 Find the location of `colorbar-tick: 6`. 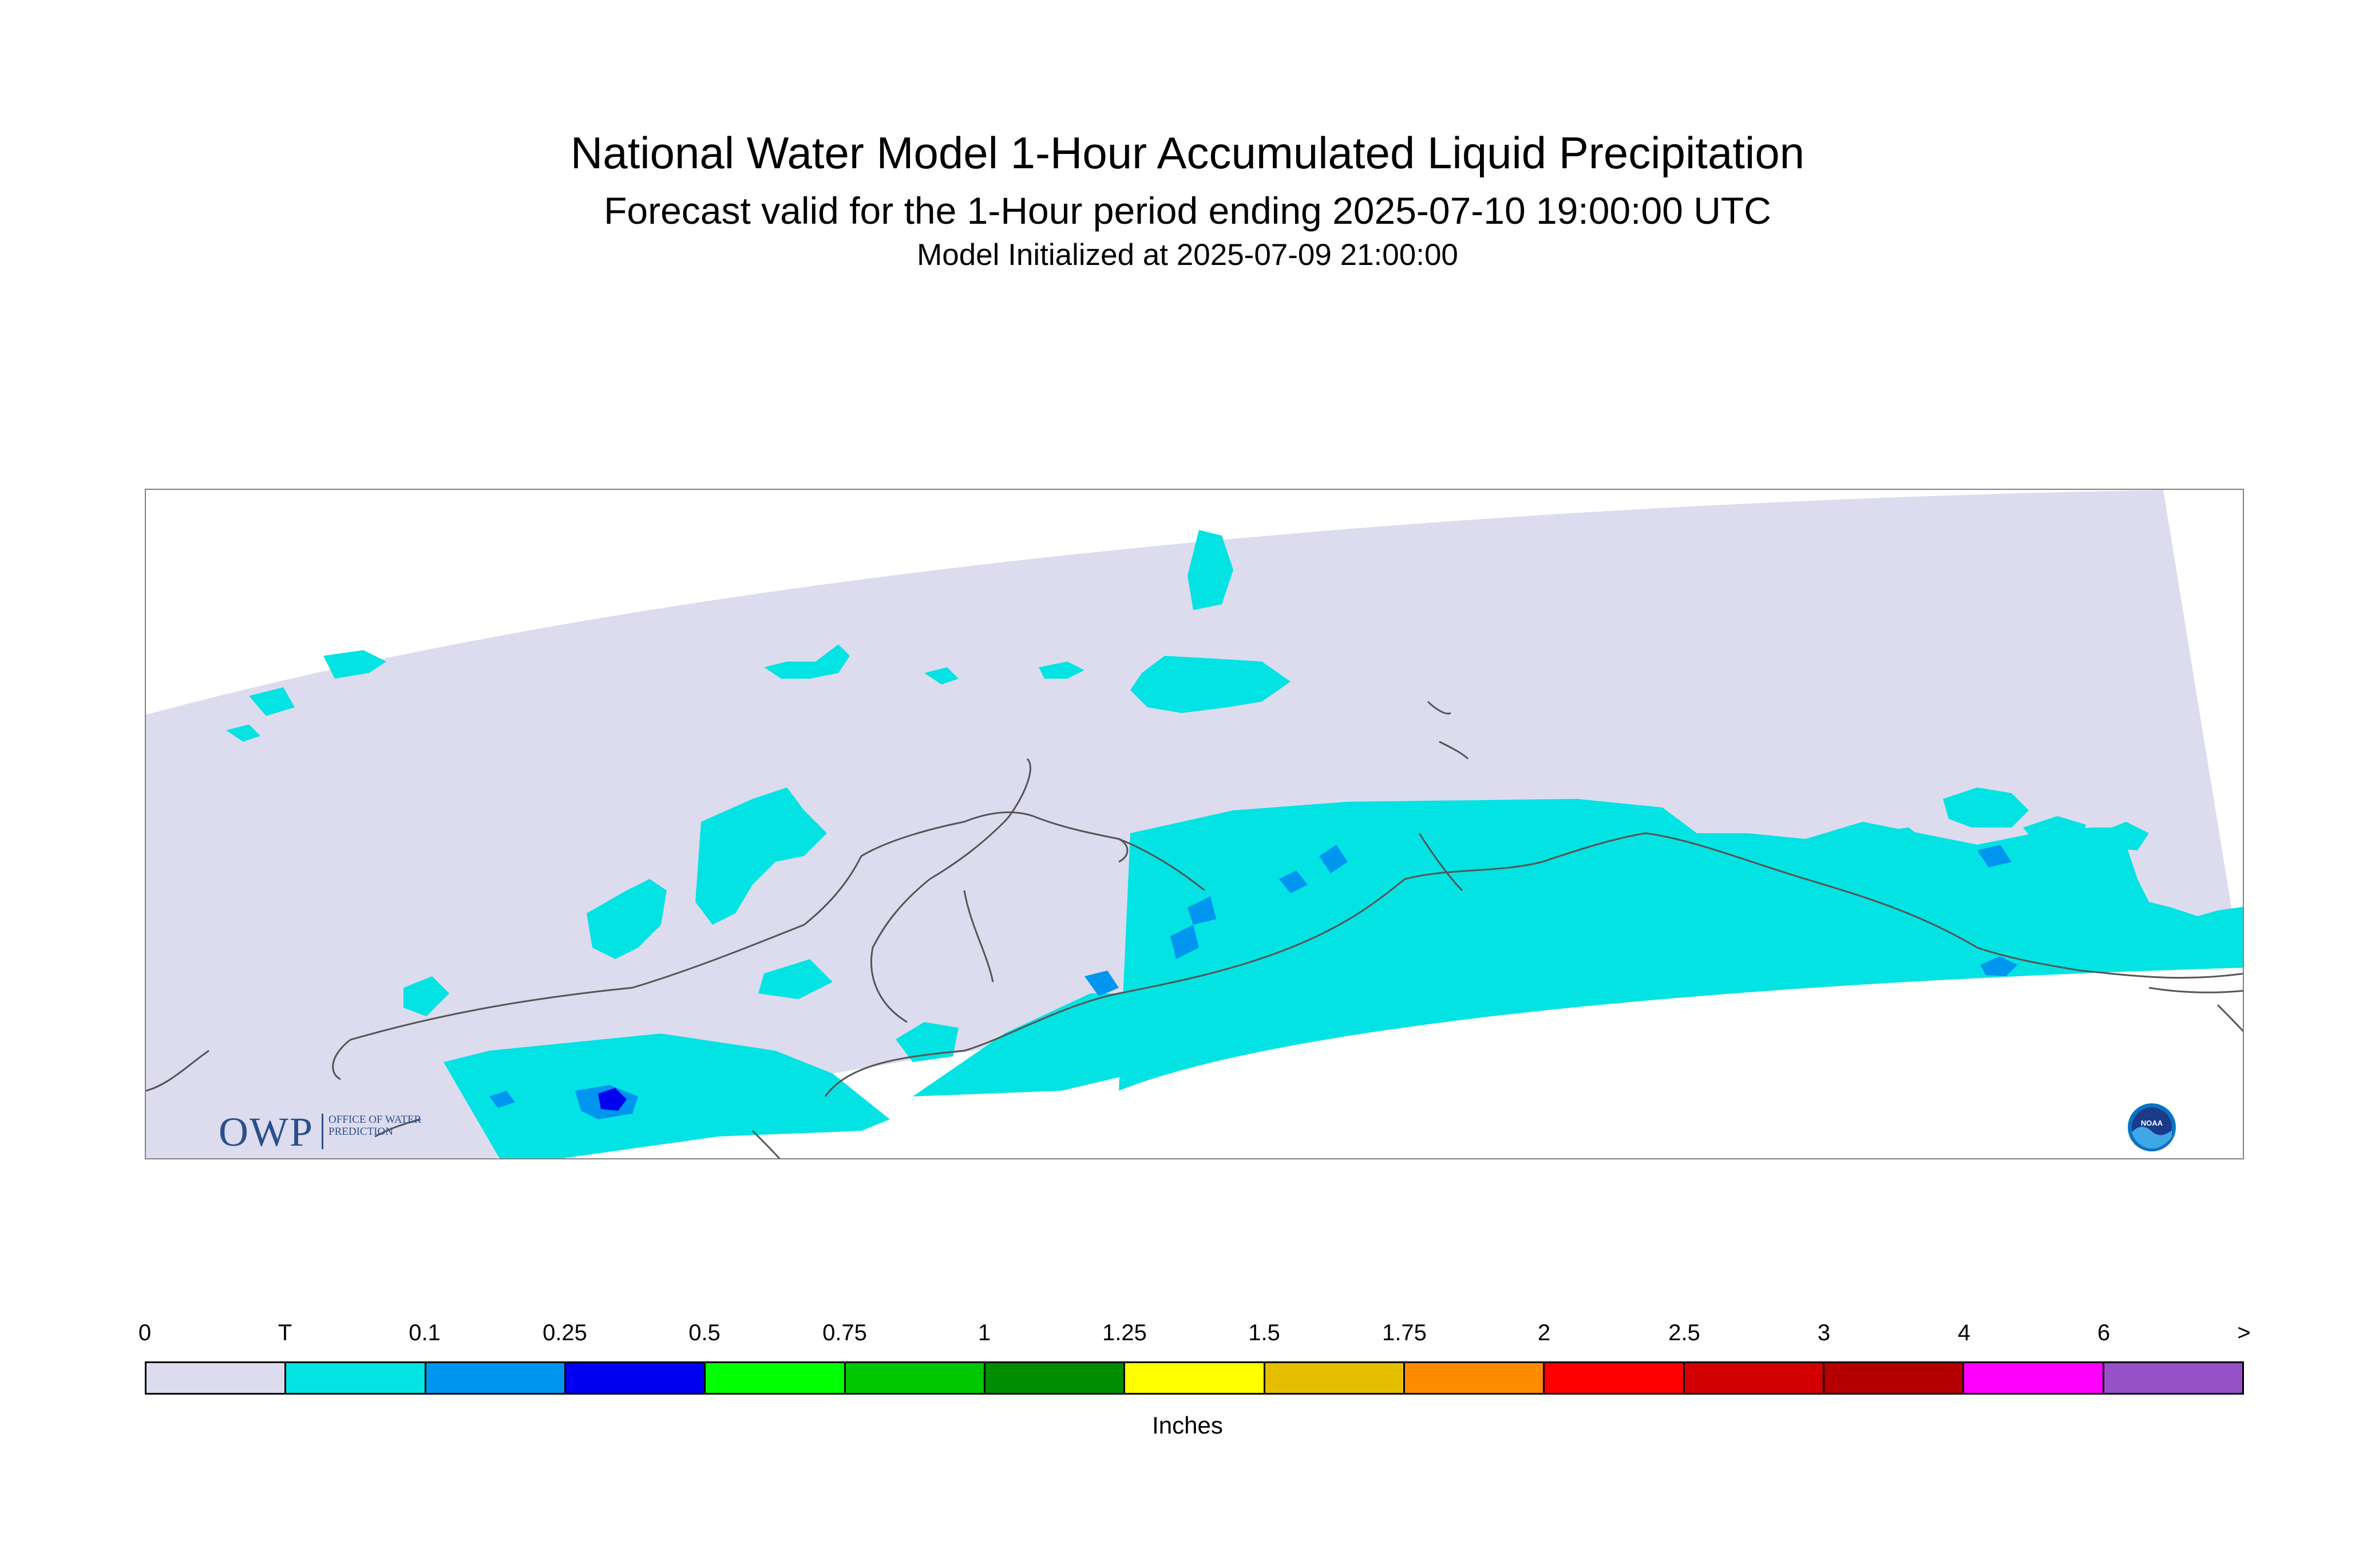

colorbar-tick: 6 is located at coordinates (2104, 1332).